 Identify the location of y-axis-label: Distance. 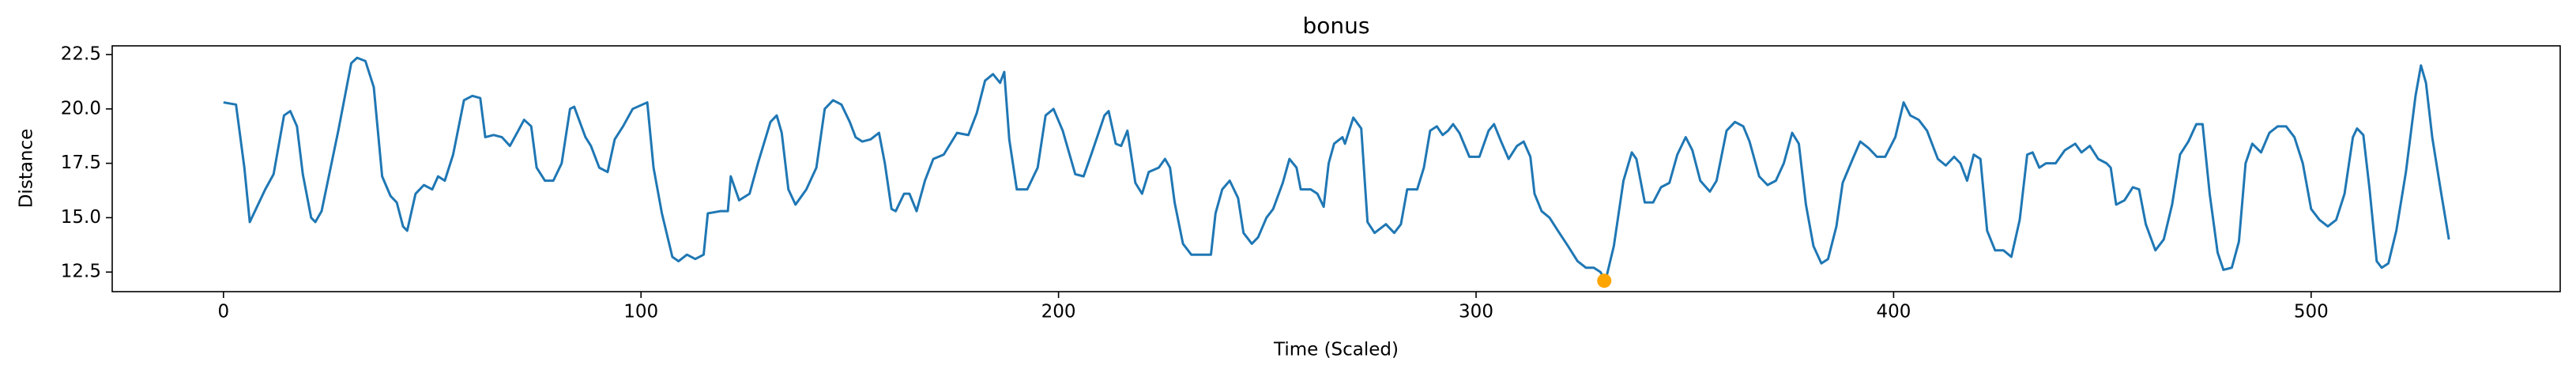
(27, 169).